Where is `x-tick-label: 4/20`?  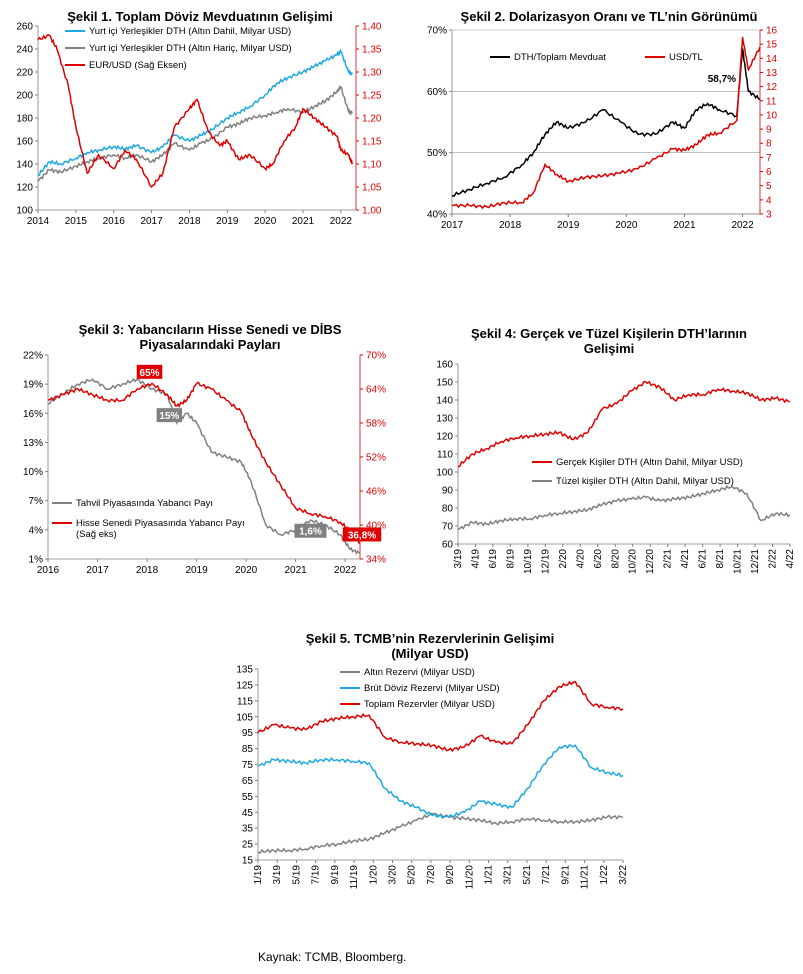
x-tick-label: 4/20 is located at coordinates (580, 559).